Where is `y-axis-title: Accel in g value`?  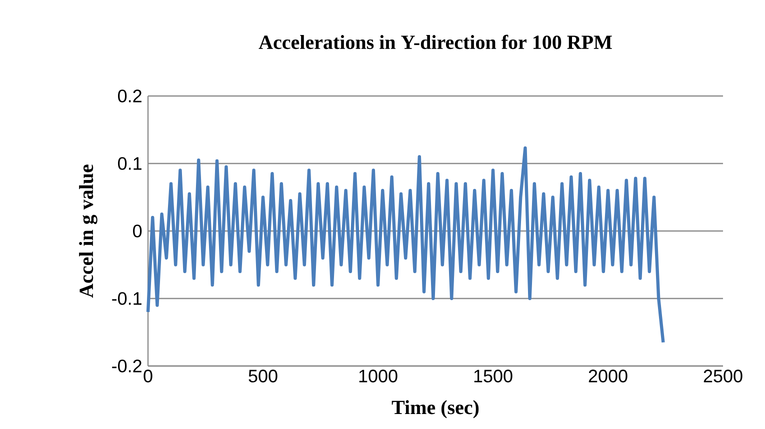 y-axis-title: Accel in g value is located at coordinates (88, 231).